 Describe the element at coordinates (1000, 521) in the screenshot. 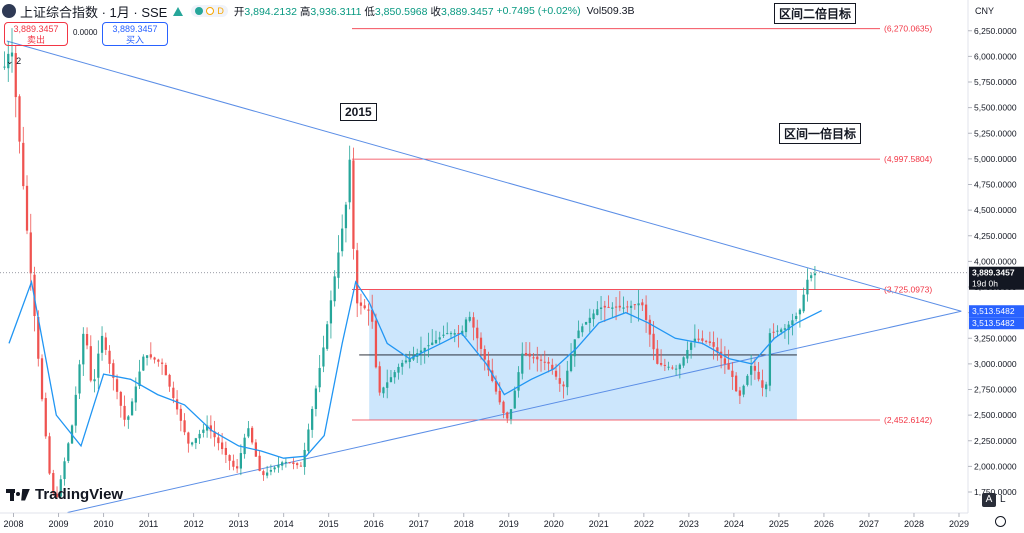

I see `gear-icon` at that location.